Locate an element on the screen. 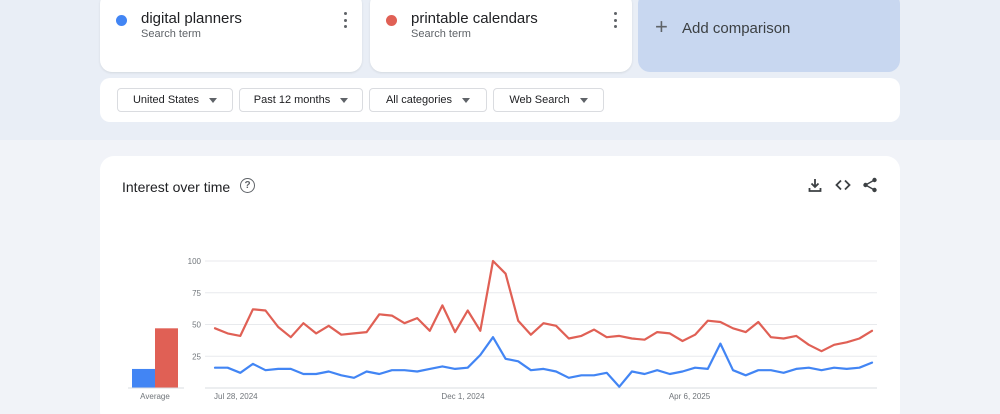 The image size is (1000, 414). search-term-card-printable-calendars: printable calendars Search term is located at coordinates (501, 36).